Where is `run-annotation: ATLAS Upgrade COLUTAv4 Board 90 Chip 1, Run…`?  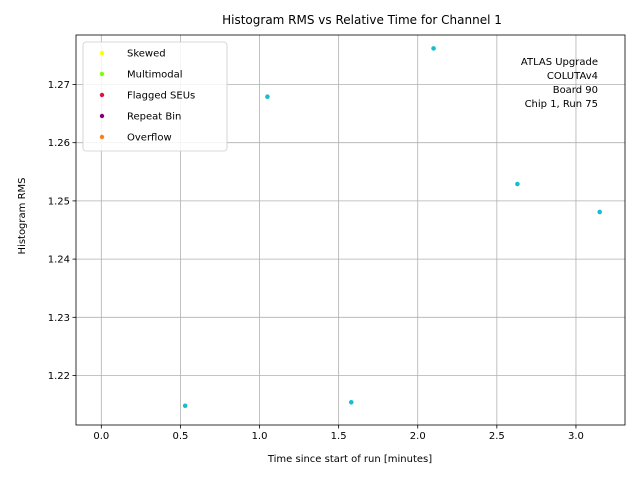 run-annotation: ATLAS Upgrade COLUTAv4 Board 90 Chip 1, Run… is located at coordinates (559, 83).